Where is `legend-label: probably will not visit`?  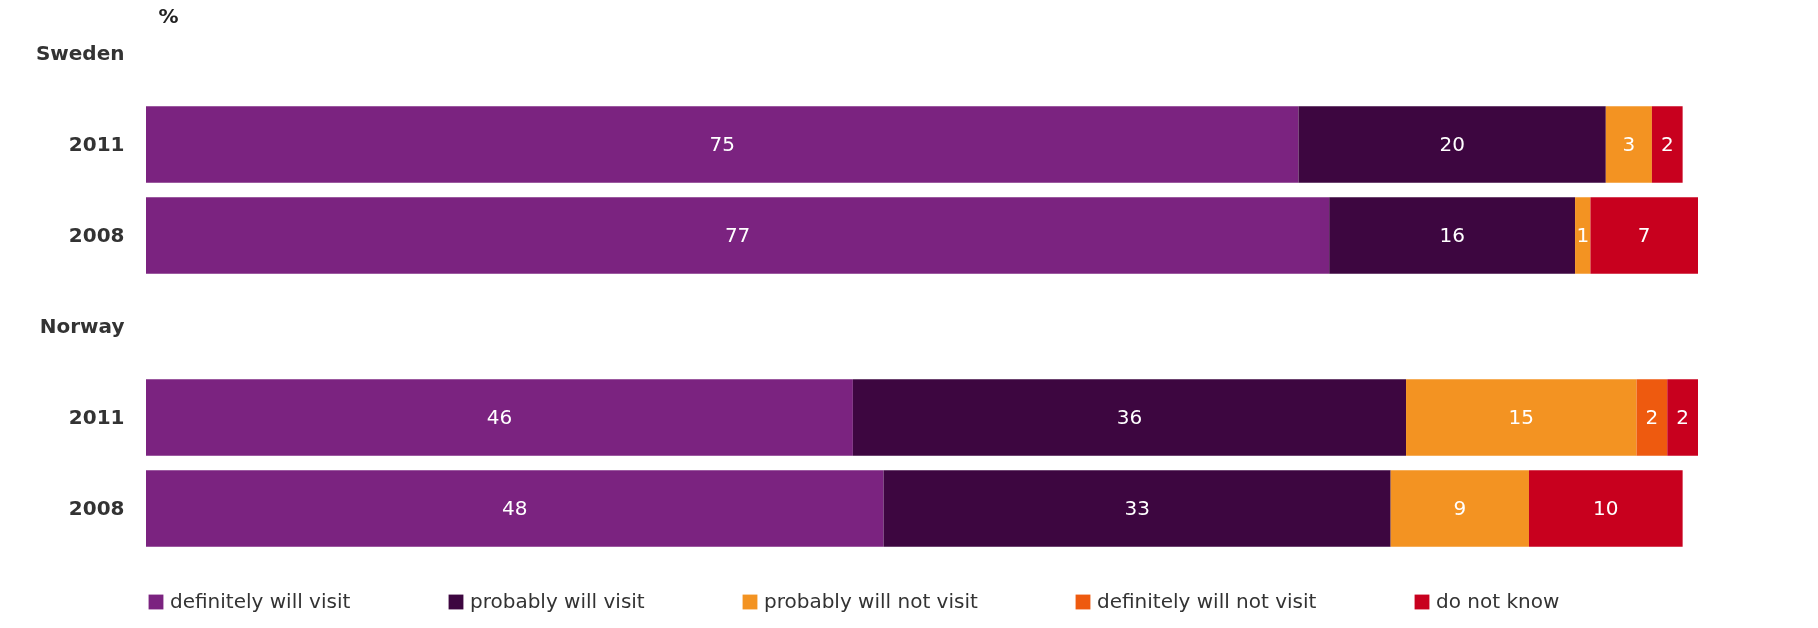
legend-label: probably will not visit is located at coordinates (871, 601).